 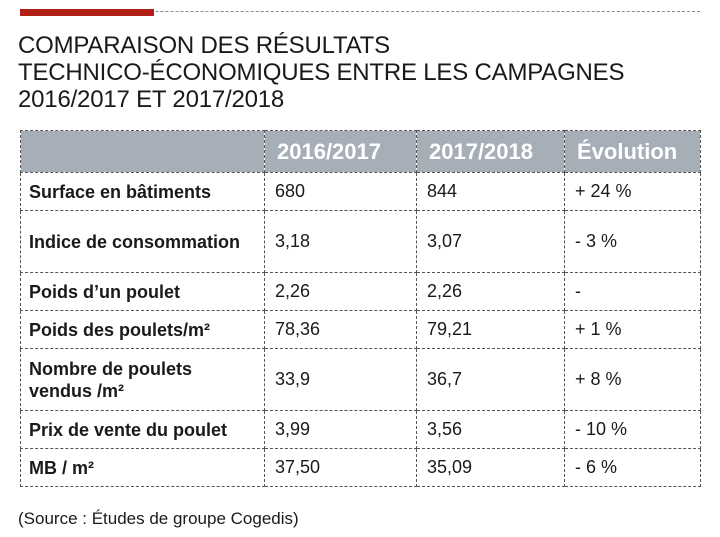 What do you see at coordinates (632, 191) in the screenshot?
I see `value-evolution: + 24 %` at bounding box center [632, 191].